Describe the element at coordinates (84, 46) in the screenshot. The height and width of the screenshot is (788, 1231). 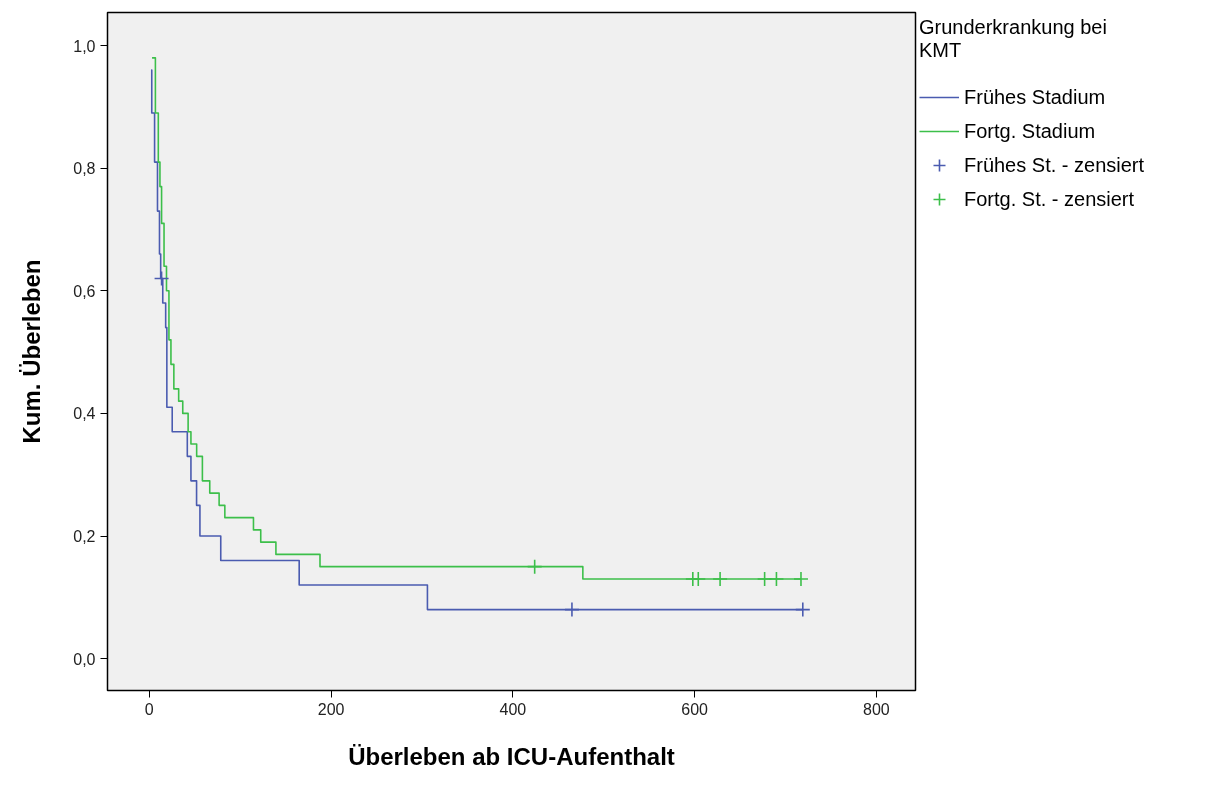
I see `y-tick-label: 1,0` at that location.